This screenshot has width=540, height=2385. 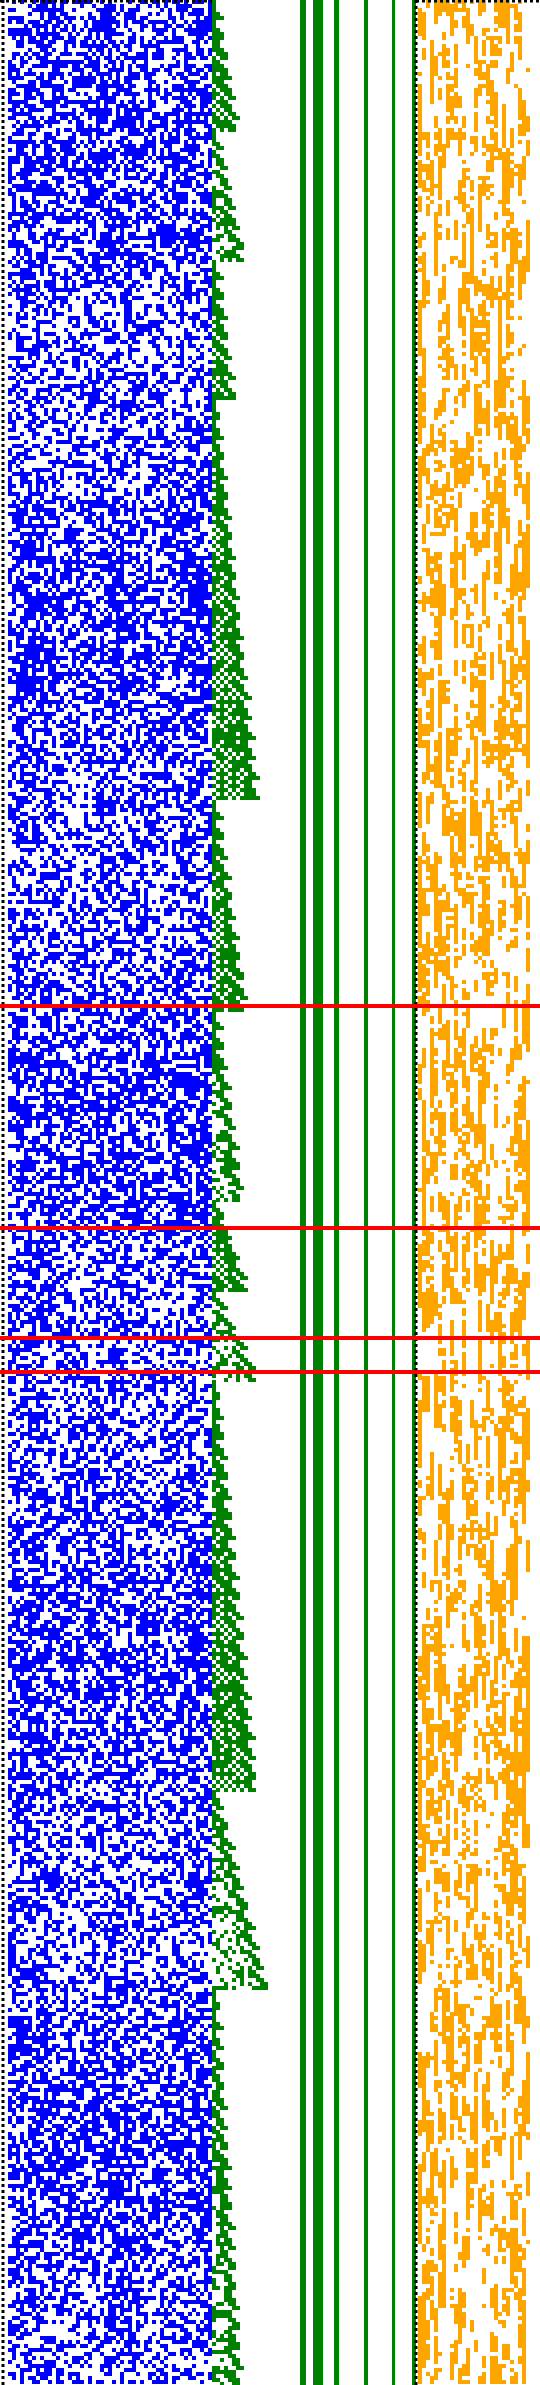 I want to click on green-staircase, so click(x=240, y=1192).